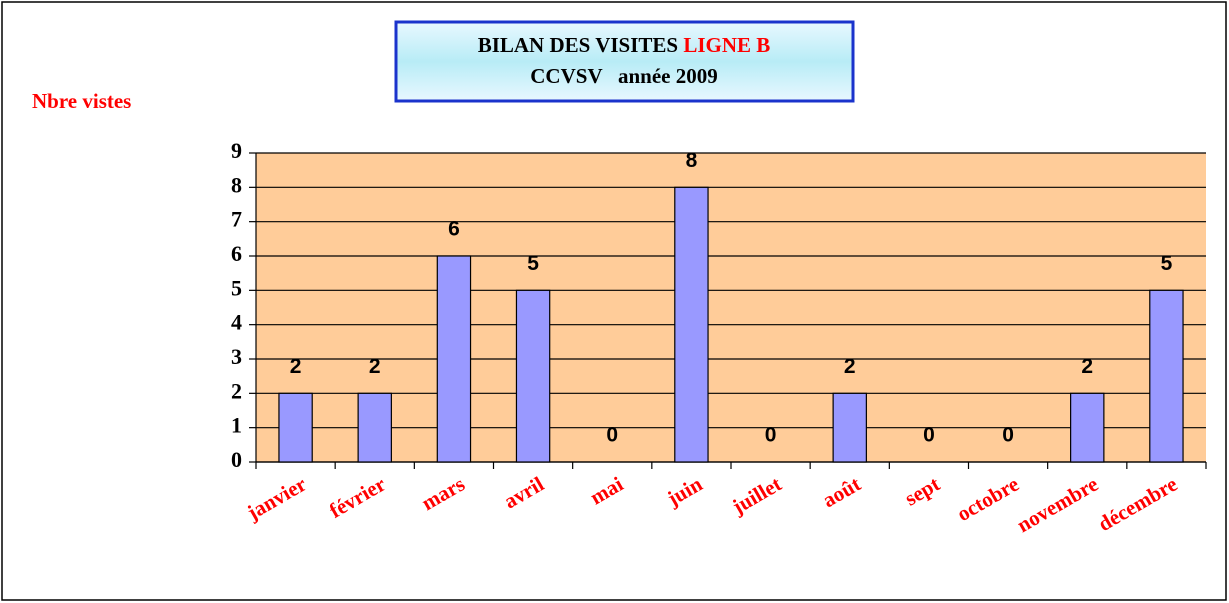  I want to click on y-tick-label: 7, so click(236, 219).